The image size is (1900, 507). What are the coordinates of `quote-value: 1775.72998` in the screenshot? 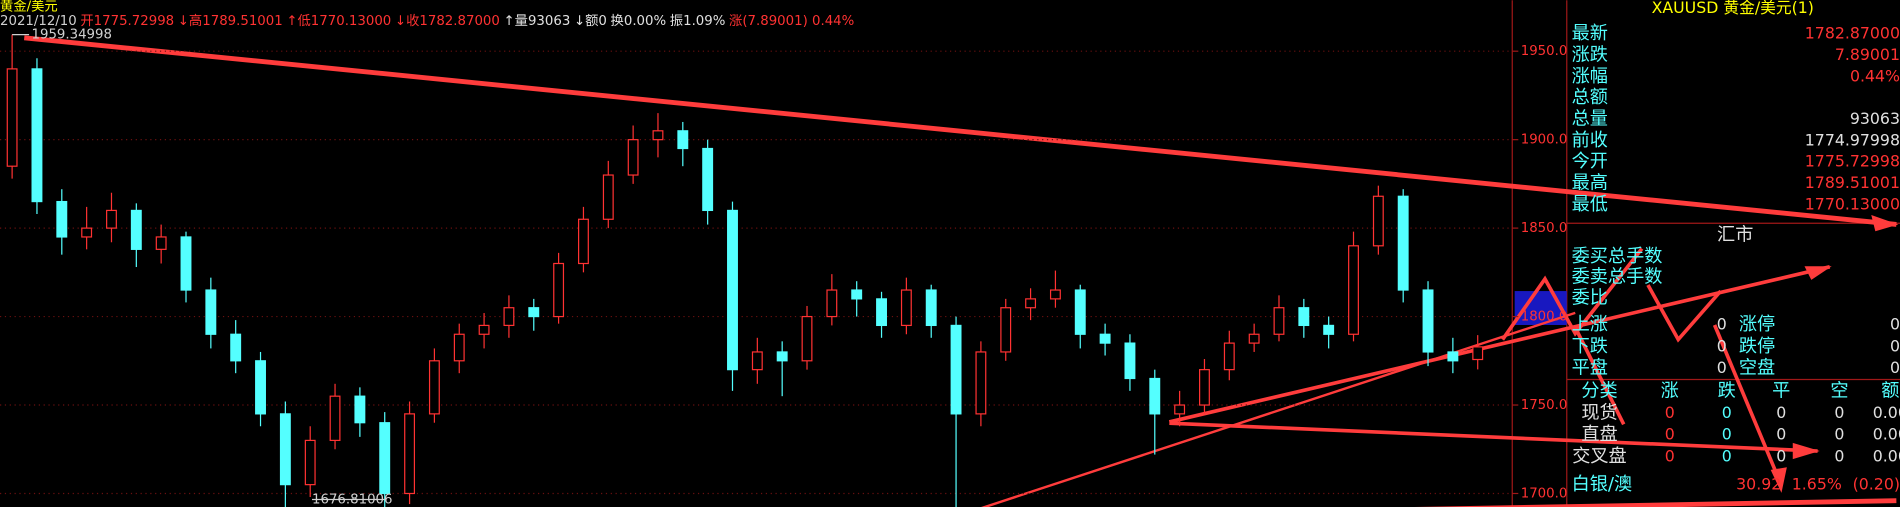 It's located at (1852, 161).